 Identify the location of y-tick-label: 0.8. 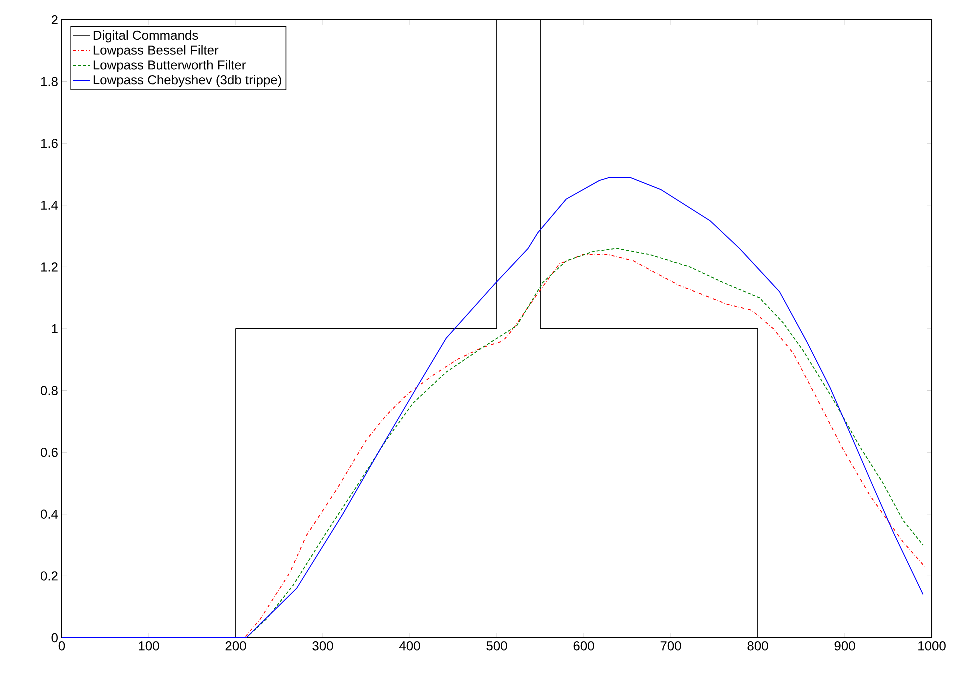
(49, 391).